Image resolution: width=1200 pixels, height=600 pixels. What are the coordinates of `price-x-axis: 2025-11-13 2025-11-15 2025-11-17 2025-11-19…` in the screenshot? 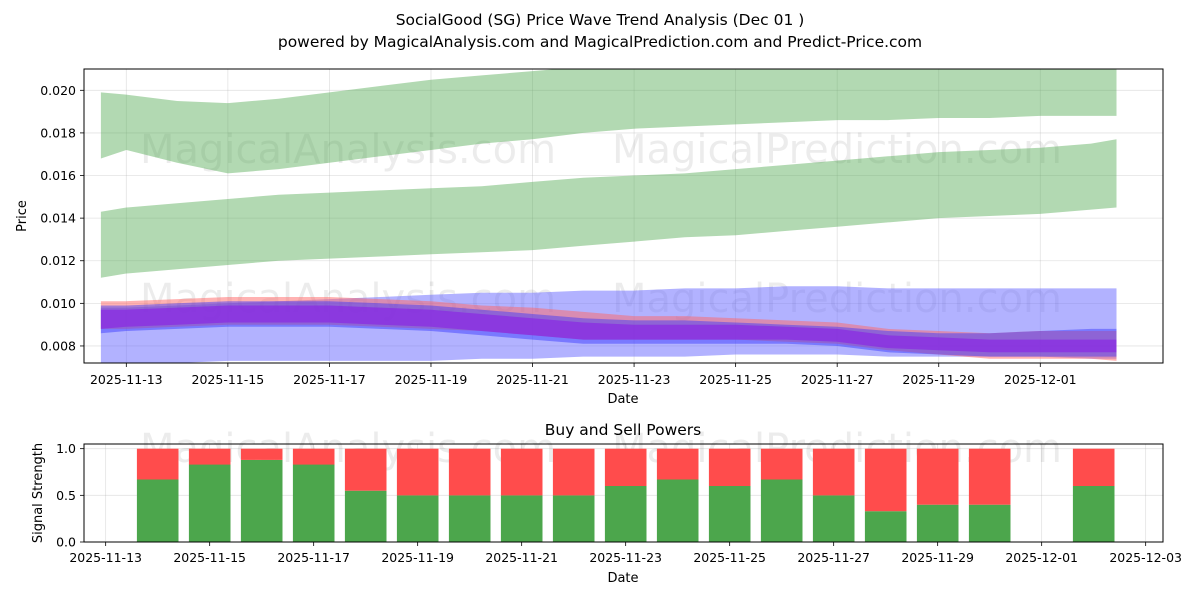 It's located at (583, 375).